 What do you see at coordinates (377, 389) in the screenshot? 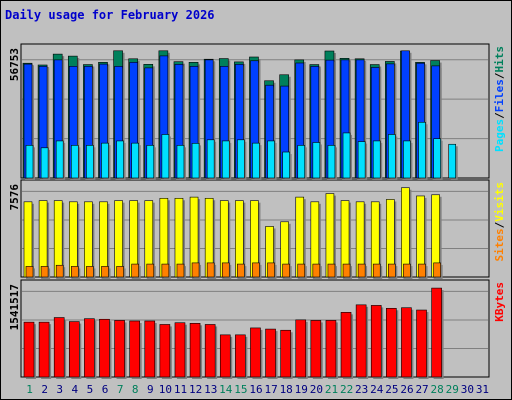
I see `x-axis-day-label: 24` at bounding box center [377, 389].